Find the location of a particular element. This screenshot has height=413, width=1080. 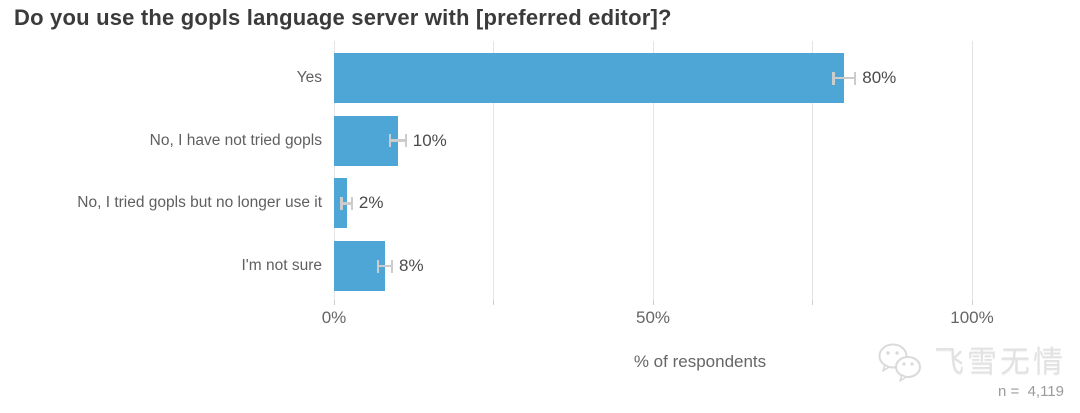

gridline-25pct is located at coordinates (493, 170).